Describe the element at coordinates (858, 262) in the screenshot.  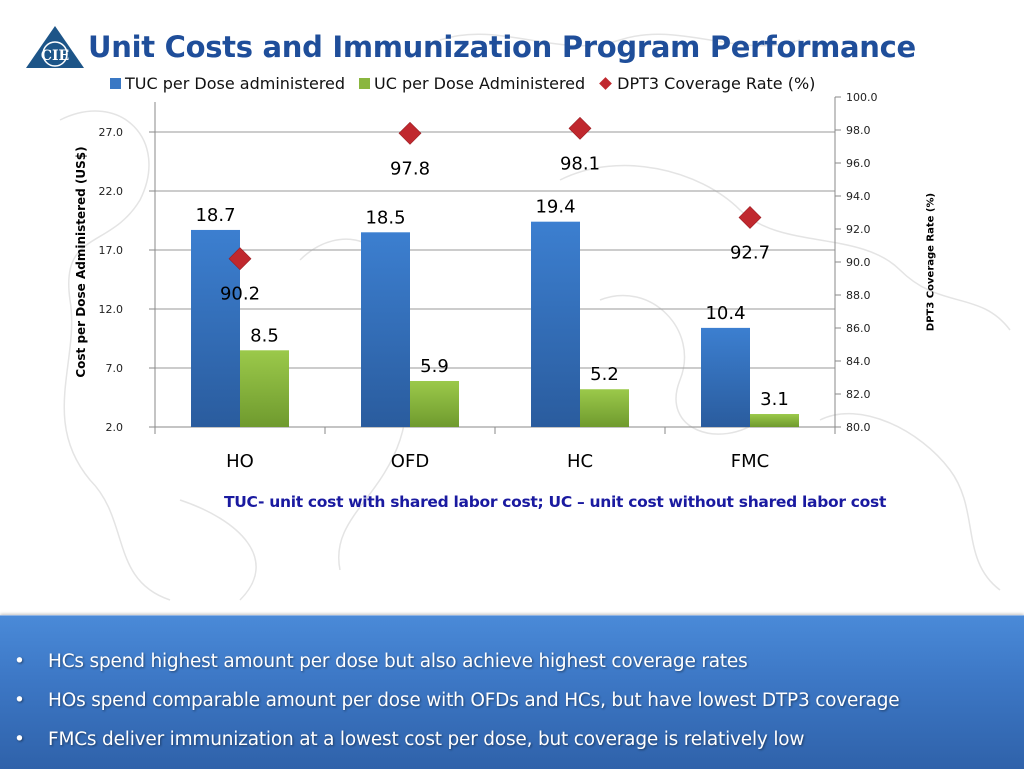
I see `y-right-tick-label: 90.0` at that location.